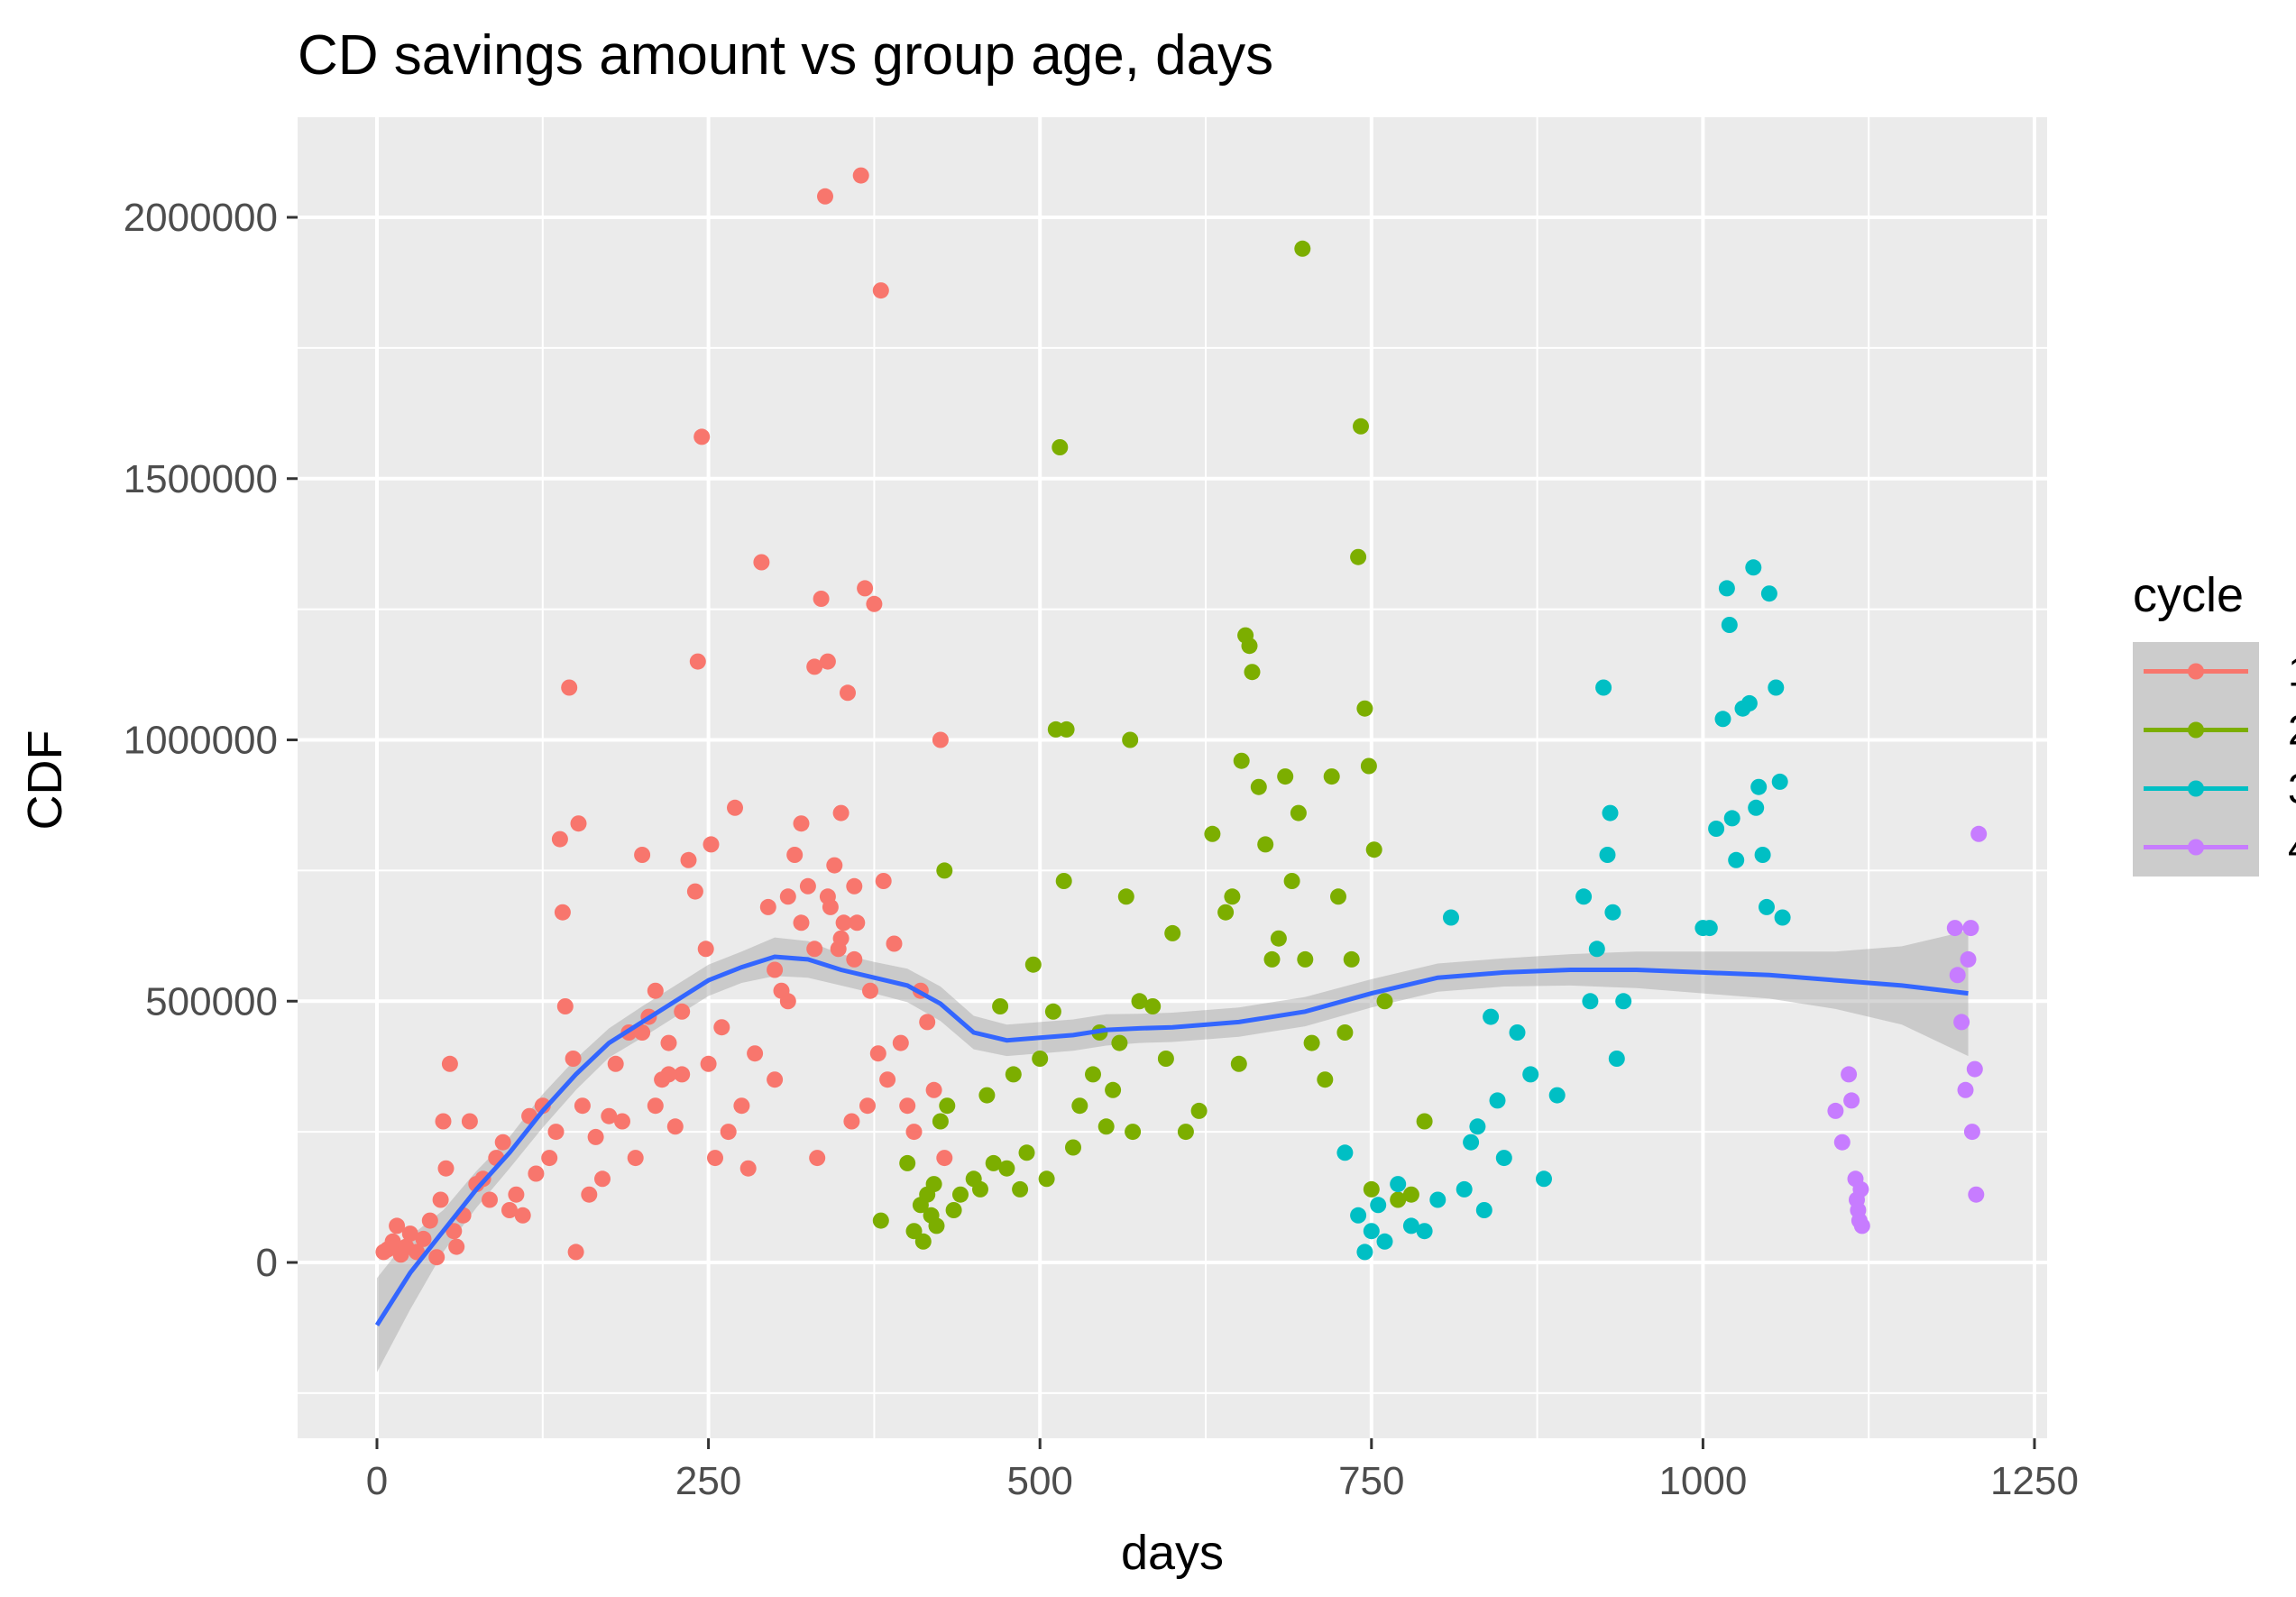 This screenshot has width=2296, height=1597. Describe the element at coordinates (201, 218) in the screenshot. I see `y-tick-label: 2000000` at that location.